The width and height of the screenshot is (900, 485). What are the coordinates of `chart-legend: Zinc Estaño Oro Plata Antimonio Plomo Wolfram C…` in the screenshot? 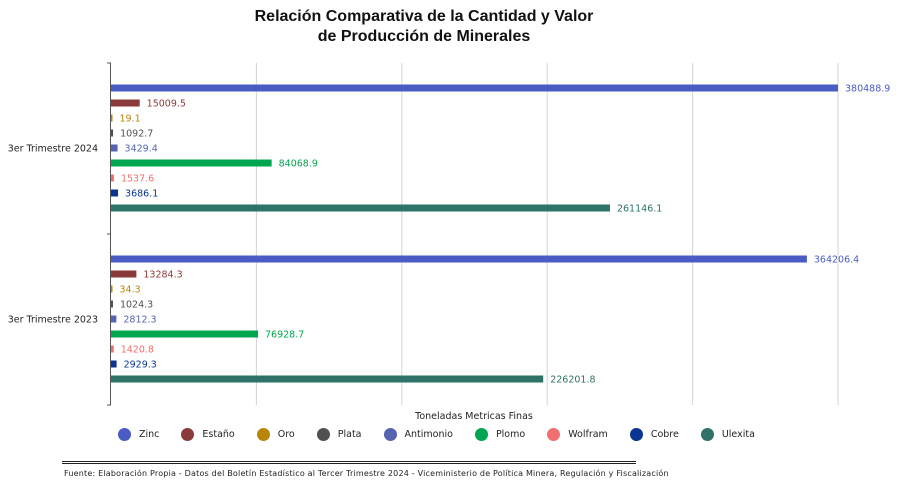 It's located at (447, 434).